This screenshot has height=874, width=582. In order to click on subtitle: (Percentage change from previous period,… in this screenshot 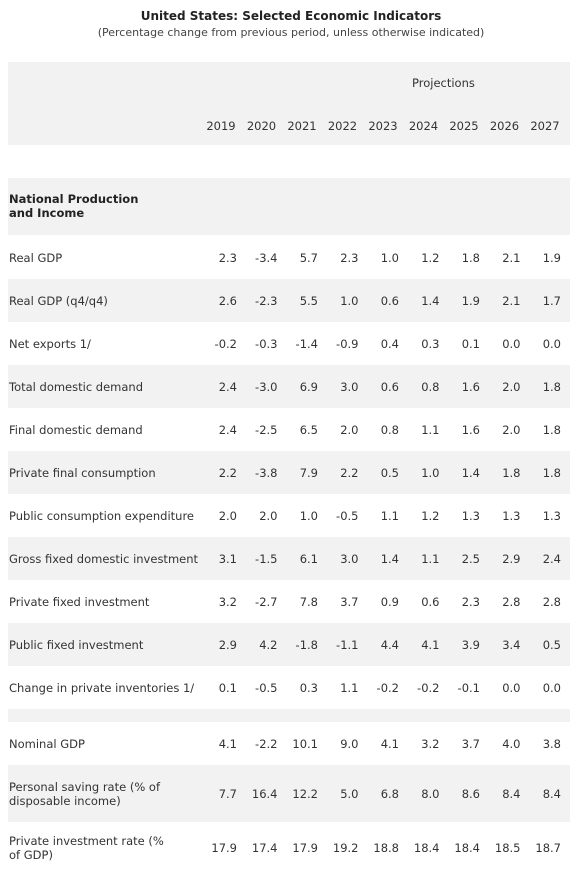, I will do `click(291, 32)`.